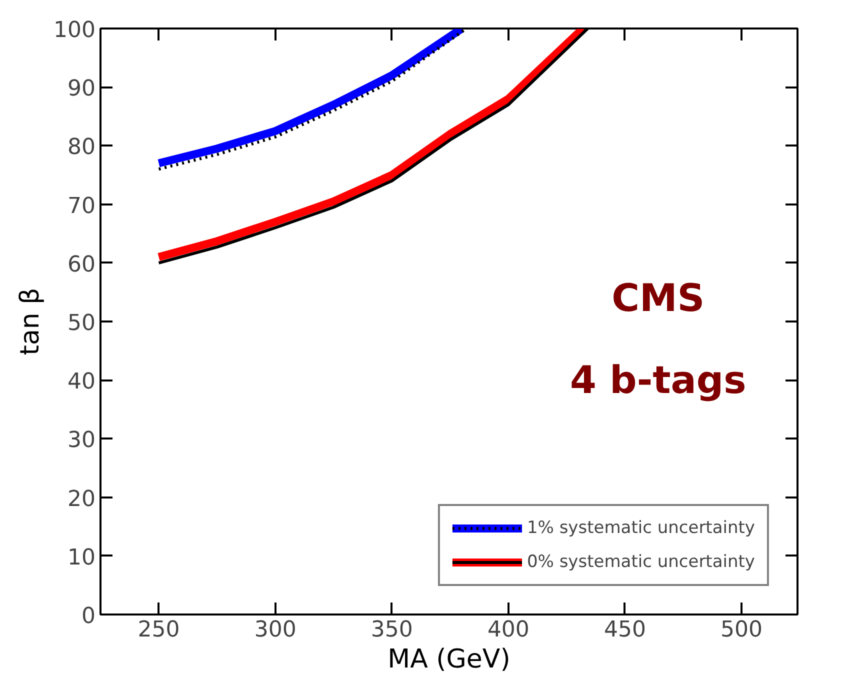 This screenshot has width=857, height=677. Describe the element at coordinates (658, 298) in the screenshot. I see `annotation: CMS` at that location.